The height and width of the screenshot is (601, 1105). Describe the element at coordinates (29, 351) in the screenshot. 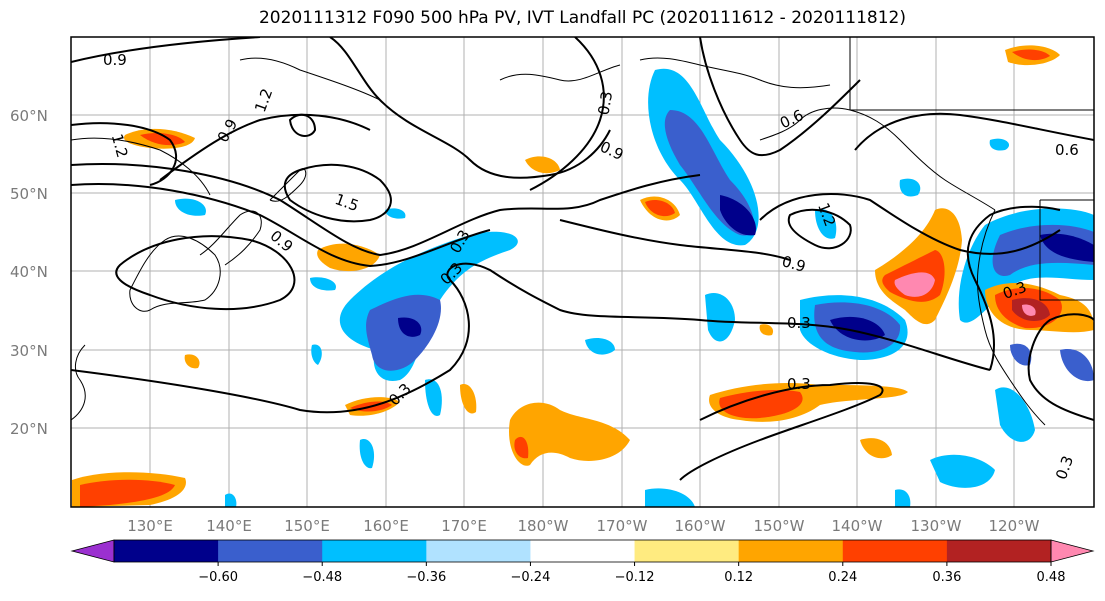

I see `lat-label: 30°N` at that location.